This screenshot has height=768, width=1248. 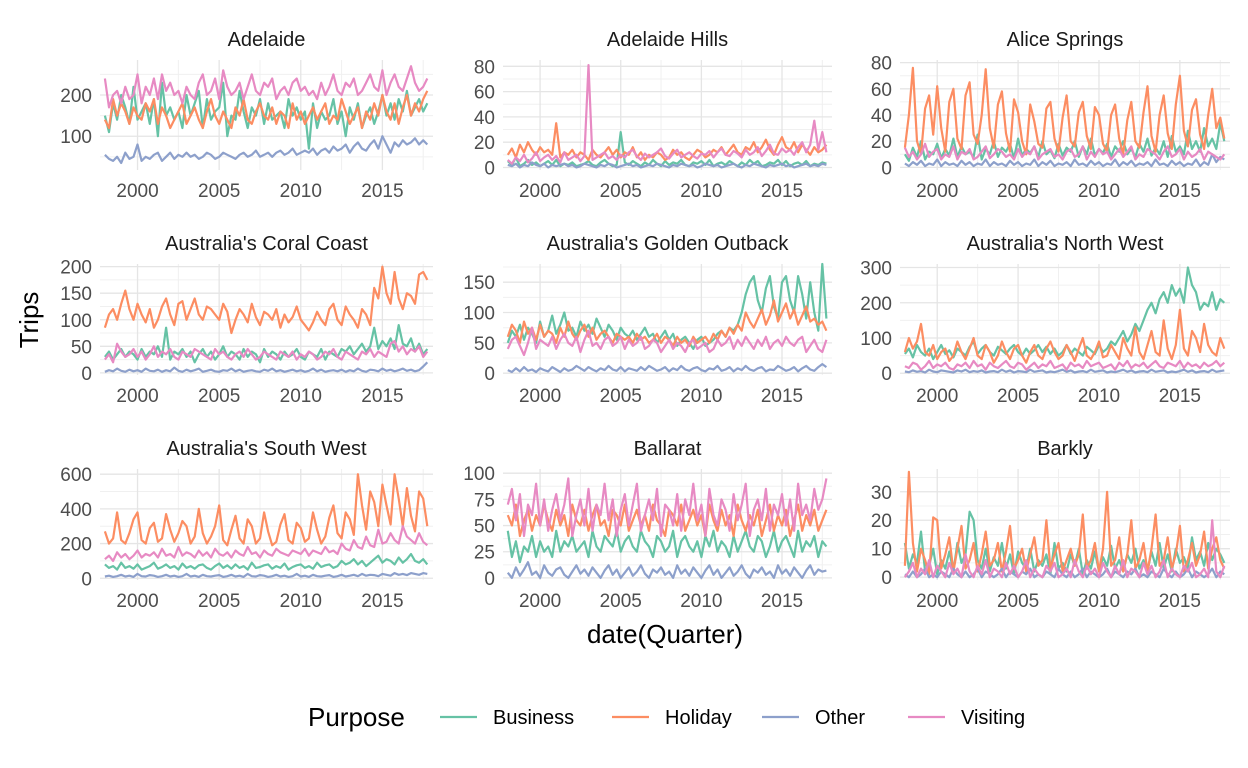 I want to click on legend-title: Purpose, so click(x=356, y=717).